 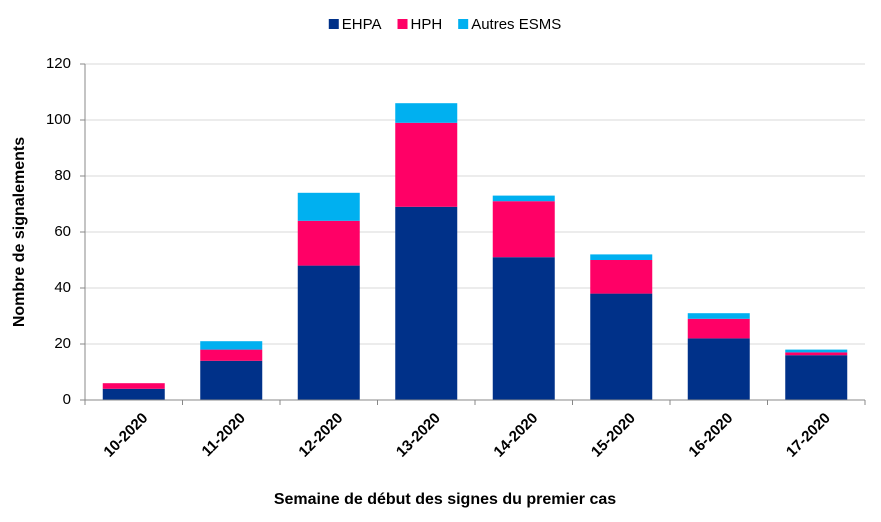 I want to click on x-tick-label: 13-2020, so click(x=418, y=435).